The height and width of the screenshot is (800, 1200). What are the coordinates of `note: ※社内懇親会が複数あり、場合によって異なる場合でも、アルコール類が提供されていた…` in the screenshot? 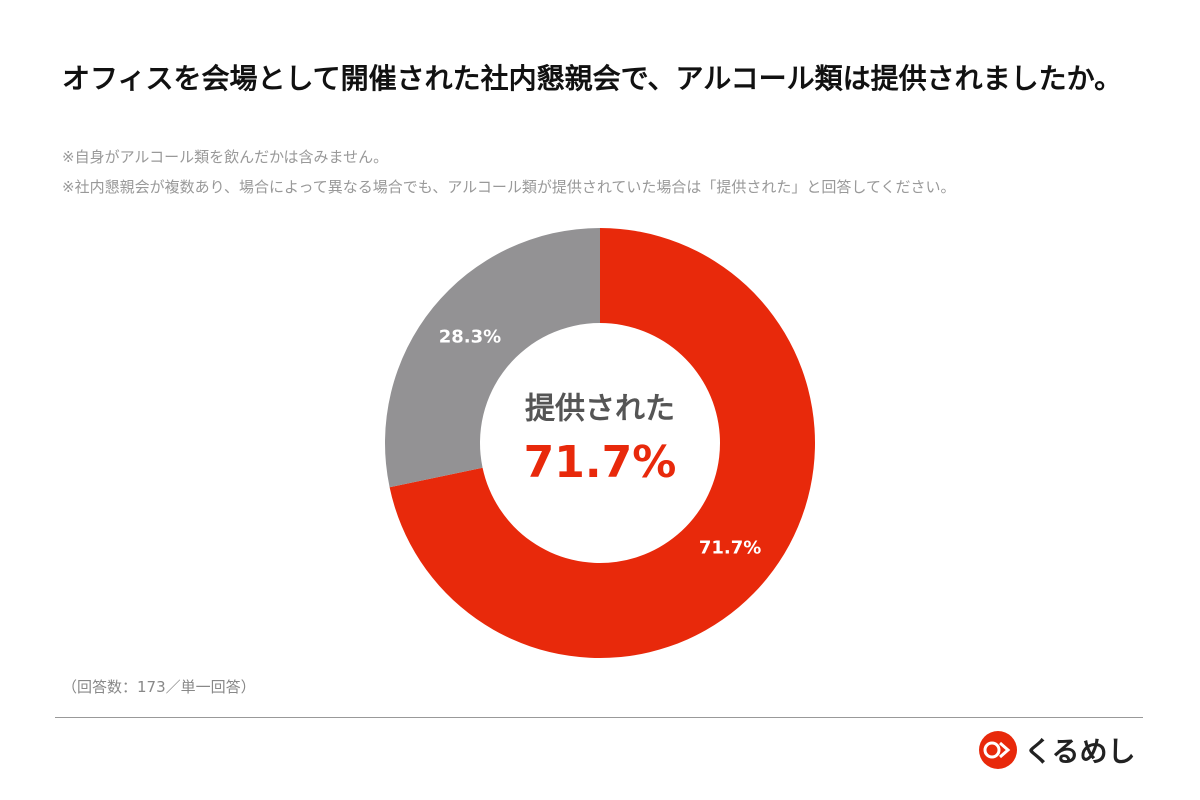 It's located at (509, 187).